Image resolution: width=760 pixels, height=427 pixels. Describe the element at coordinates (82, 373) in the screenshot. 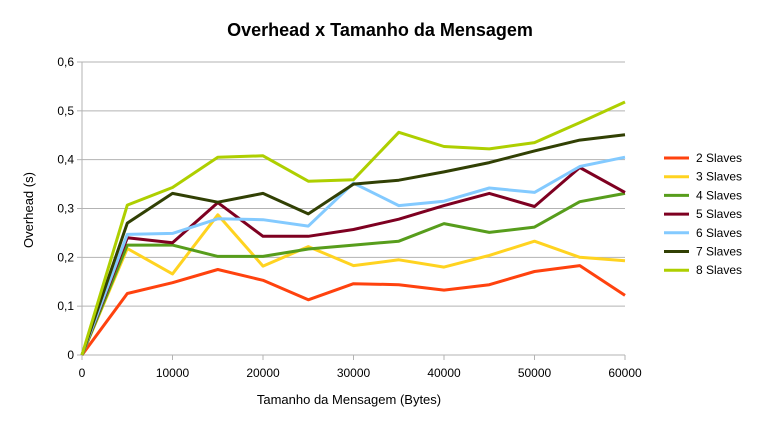

I see `x-tick-label: 0` at that location.